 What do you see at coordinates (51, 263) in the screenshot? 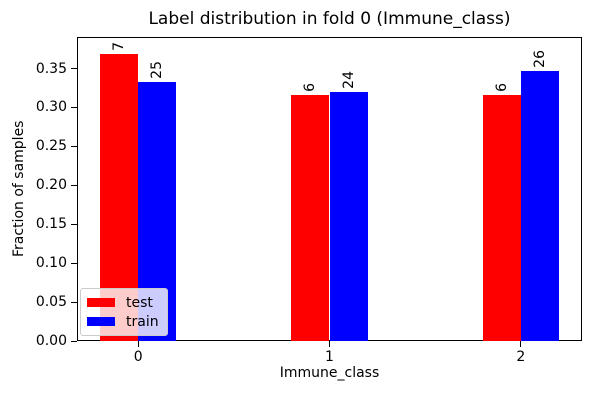
I see `y-tick-label: 0.10` at bounding box center [51, 263].